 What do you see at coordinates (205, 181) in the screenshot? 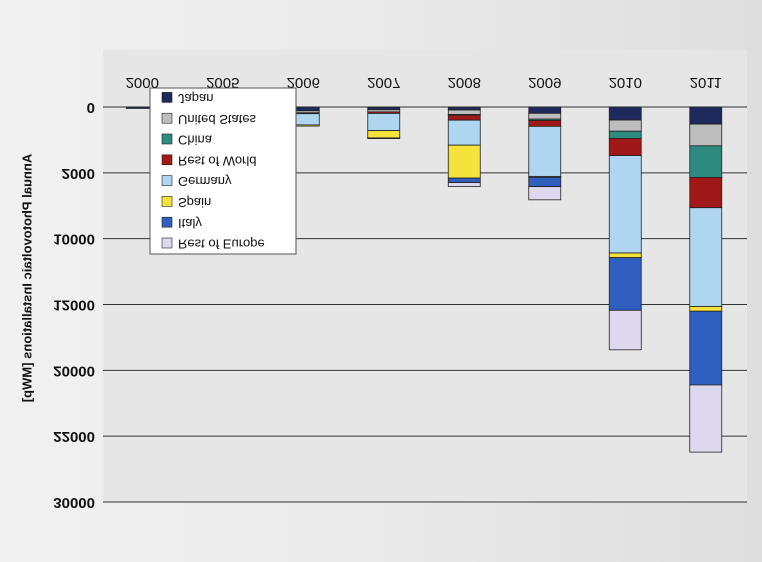
I see `legend-label: Germany` at bounding box center [205, 181].